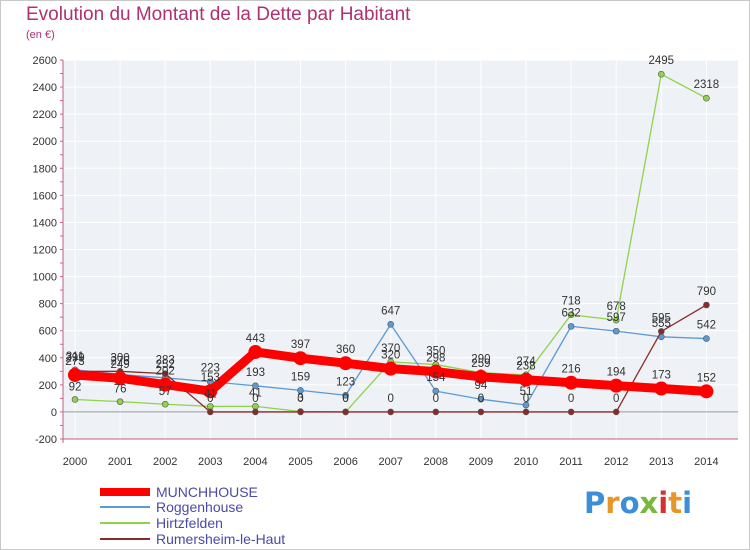 The image size is (750, 550). I want to click on data-label: 300, so click(120, 358).